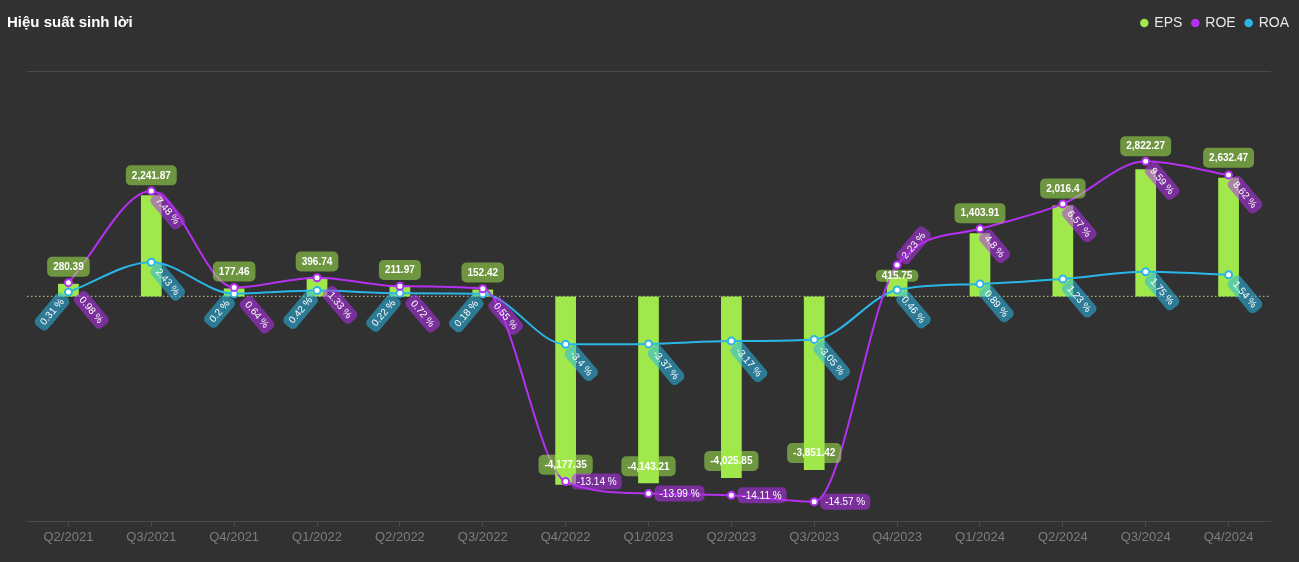  I want to click on data-label: -4,177.35, so click(566, 465).